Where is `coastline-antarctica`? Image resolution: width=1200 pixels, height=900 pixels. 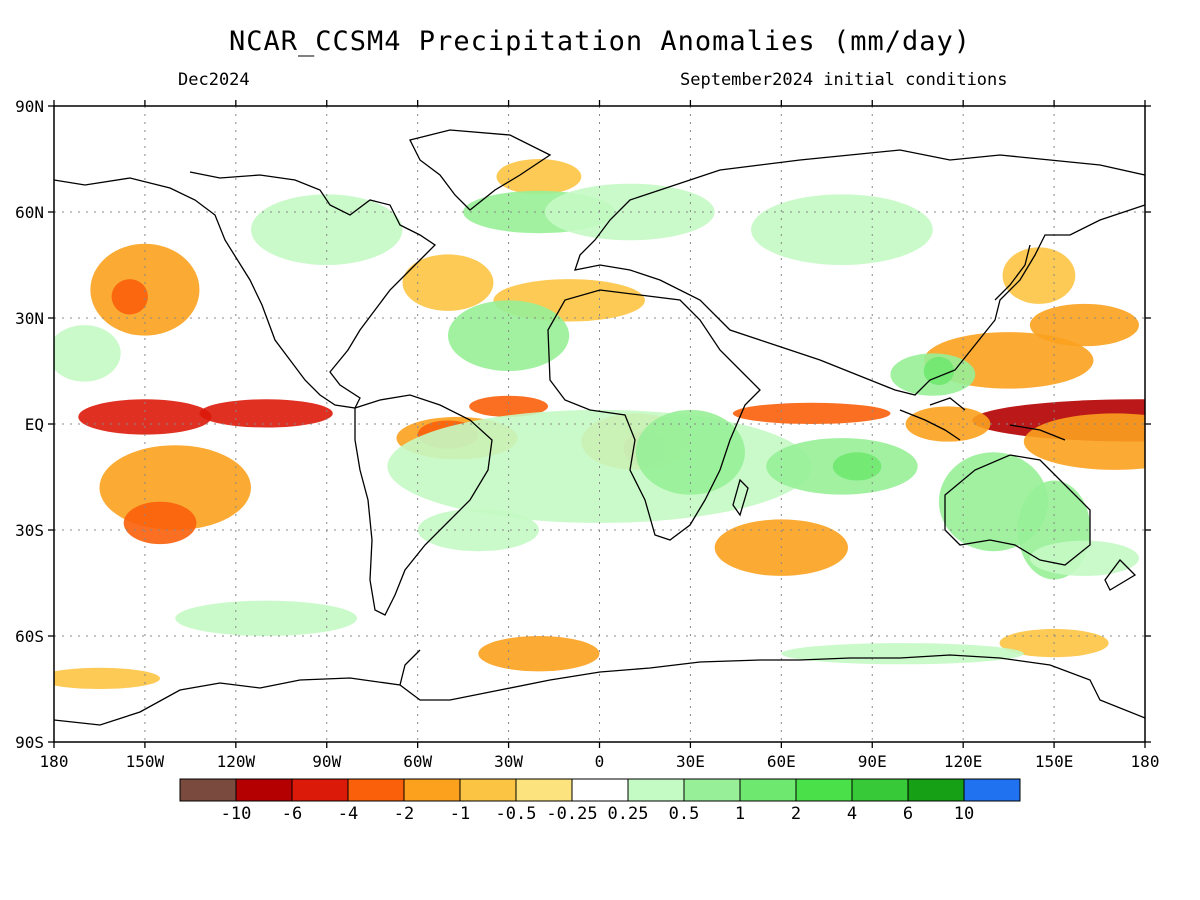
coastline-antarctica is located at coordinates (599, 690).